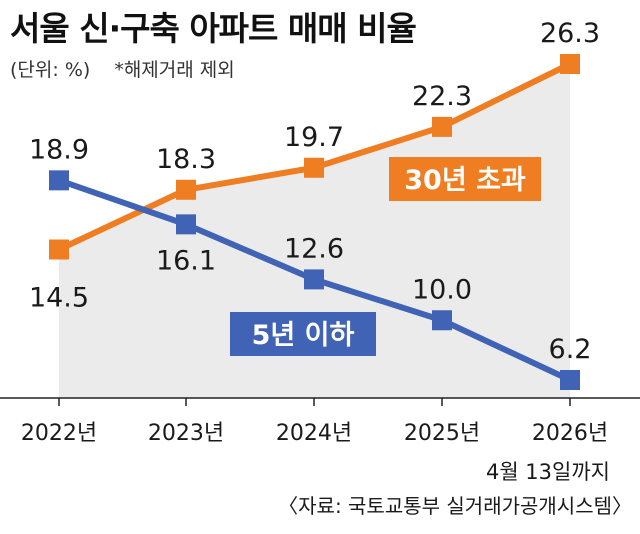  Describe the element at coordinates (570, 33) in the screenshot. I see `data-label-30plus-4: 26.3` at that location.